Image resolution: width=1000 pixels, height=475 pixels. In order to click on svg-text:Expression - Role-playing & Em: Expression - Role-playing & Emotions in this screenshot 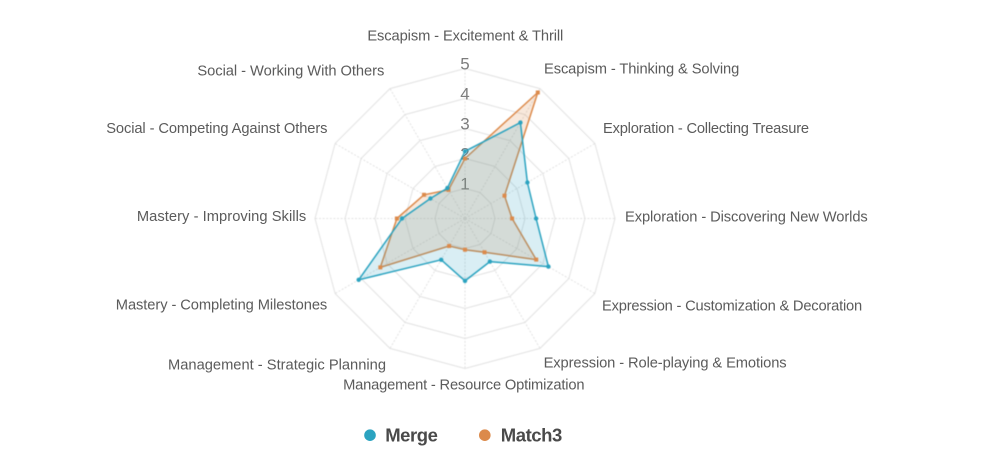, I will do `click(665, 364)`.